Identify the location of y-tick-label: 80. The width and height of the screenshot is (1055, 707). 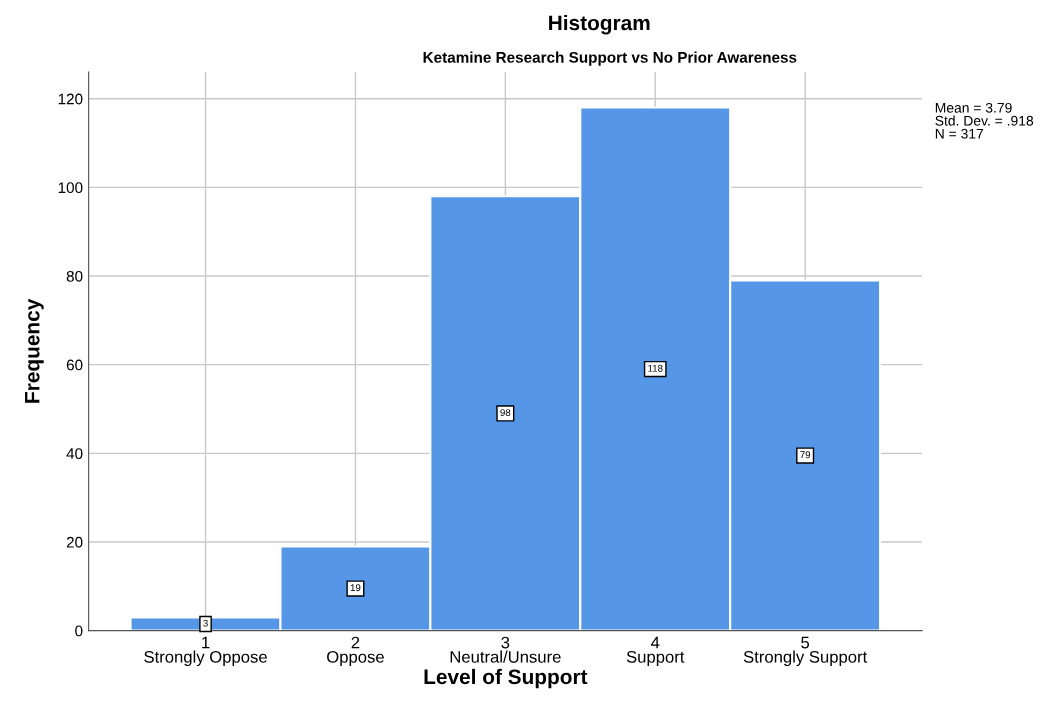
(74, 276).